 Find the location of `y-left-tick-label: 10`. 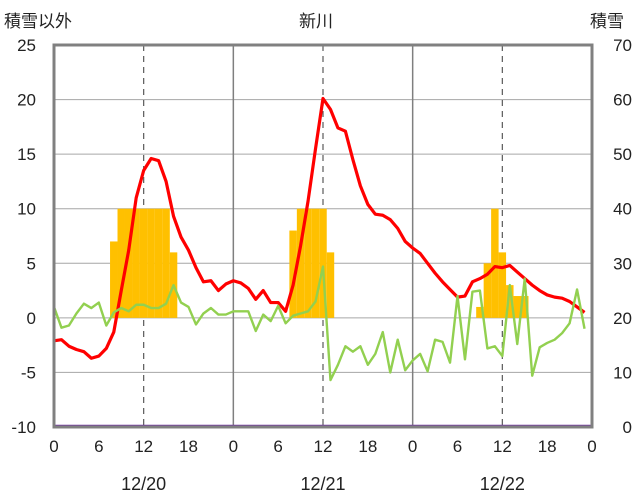

y-left-tick-label: 10 is located at coordinates (26, 209).